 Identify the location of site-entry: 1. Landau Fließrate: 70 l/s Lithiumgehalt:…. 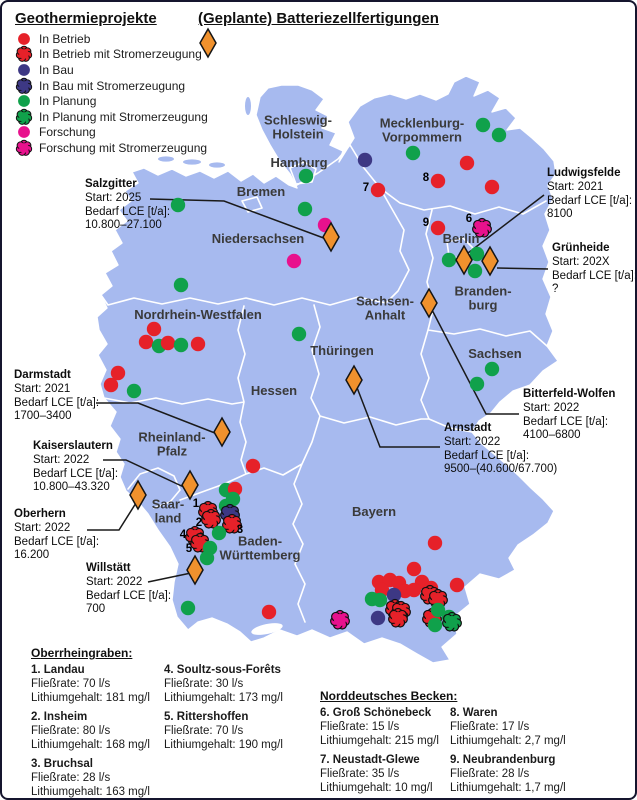
(90, 684).